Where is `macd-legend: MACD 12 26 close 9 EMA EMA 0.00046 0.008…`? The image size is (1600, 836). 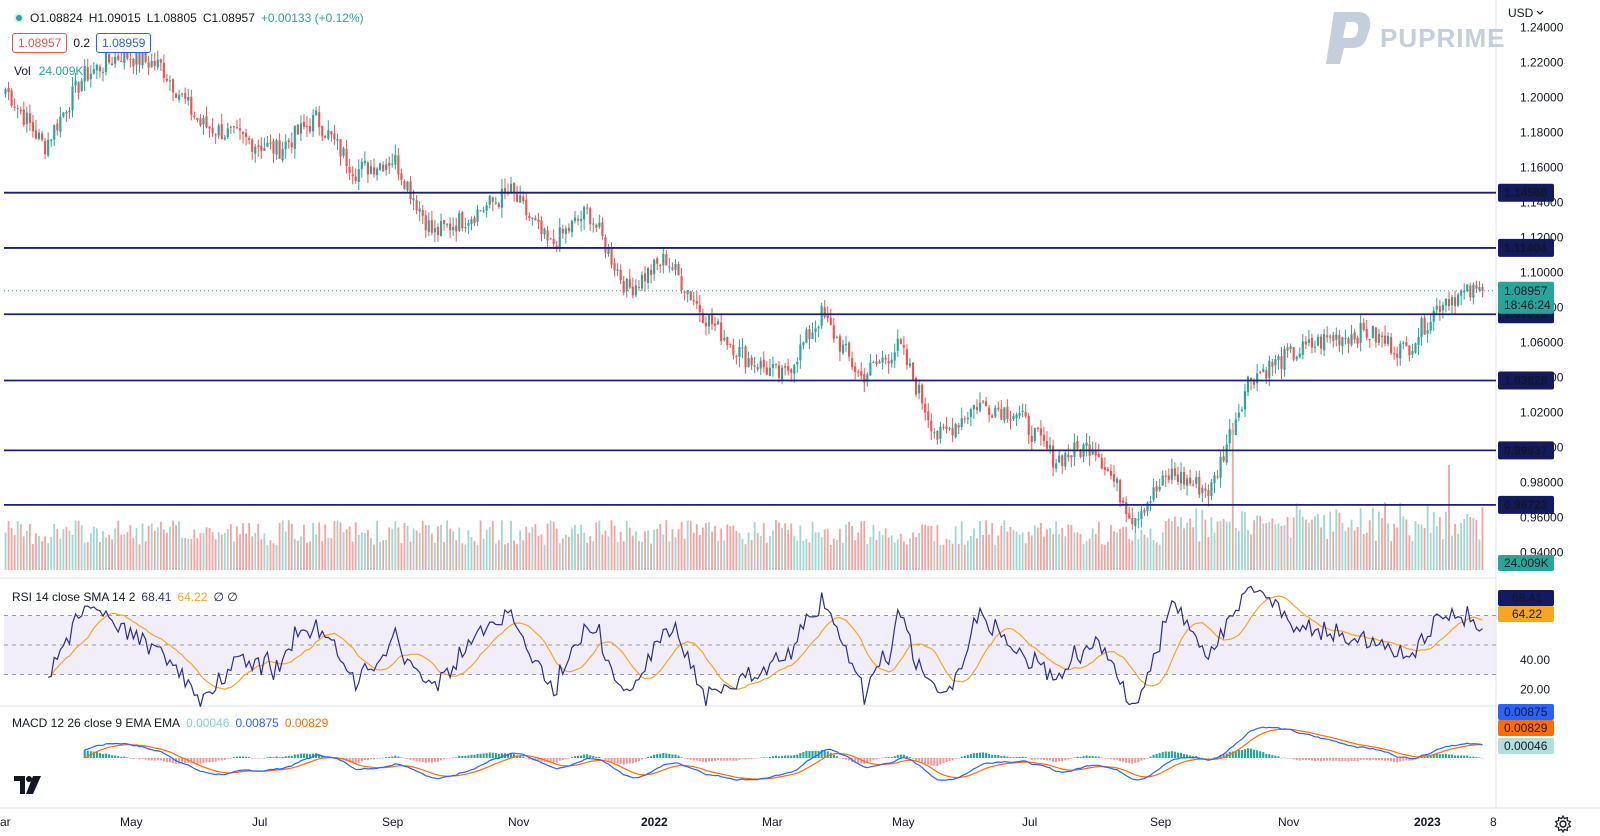
macd-legend: MACD 12 26 close 9 EMA EMA 0.00046 0.008… is located at coordinates (170, 723).